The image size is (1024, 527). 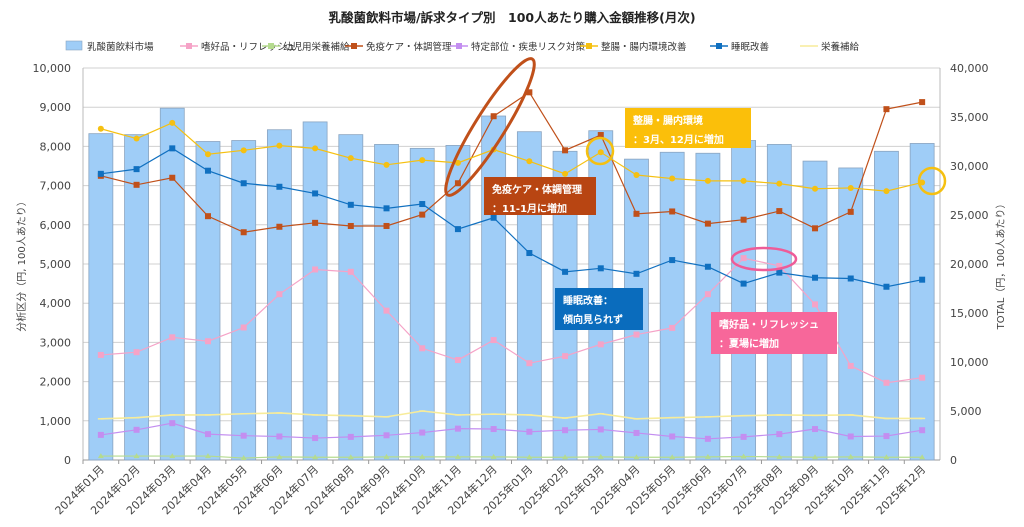 I want to click on series-line, so click(x=511, y=431).